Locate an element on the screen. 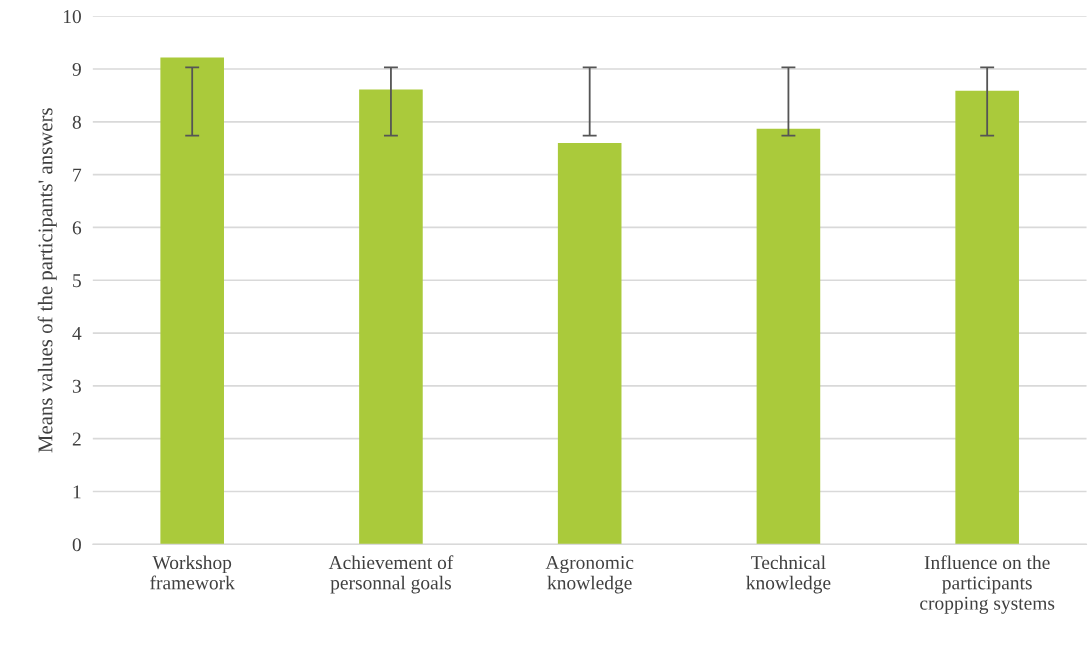 The image size is (1092, 648). y-tick-label: 8 is located at coordinates (76, 122).